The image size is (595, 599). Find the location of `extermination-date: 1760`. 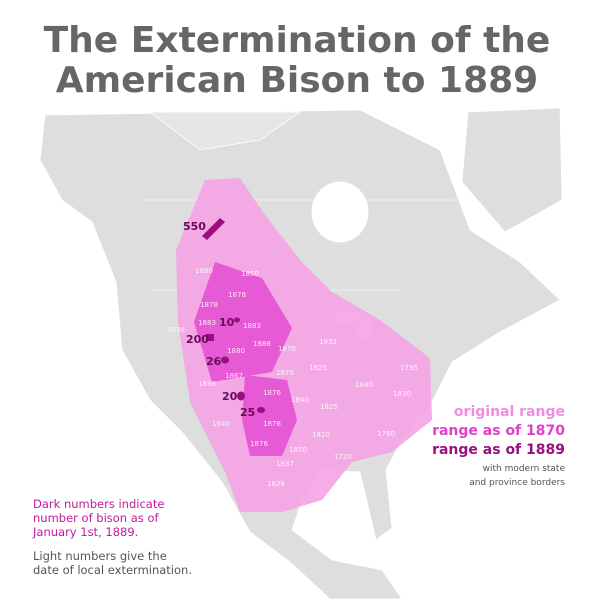

extermination-date: 1760 is located at coordinates (386, 434).